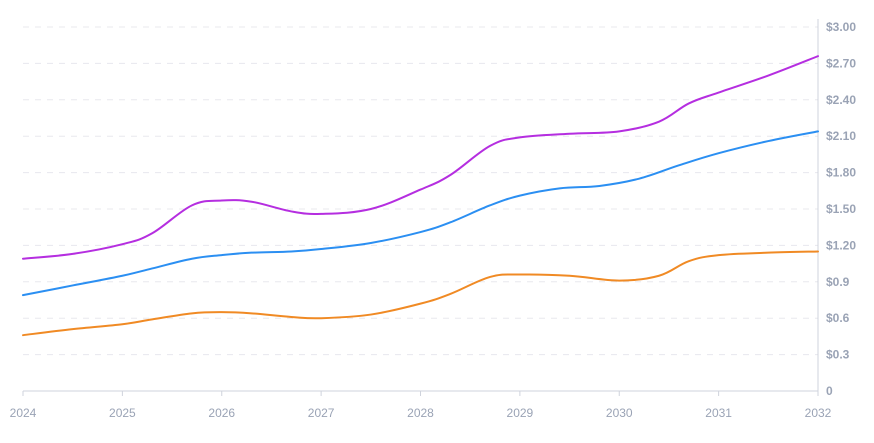 The height and width of the screenshot is (443, 874). What do you see at coordinates (841, 136) in the screenshot?
I see `y-tick-label: $2.10` at bounding box center [841, 136].